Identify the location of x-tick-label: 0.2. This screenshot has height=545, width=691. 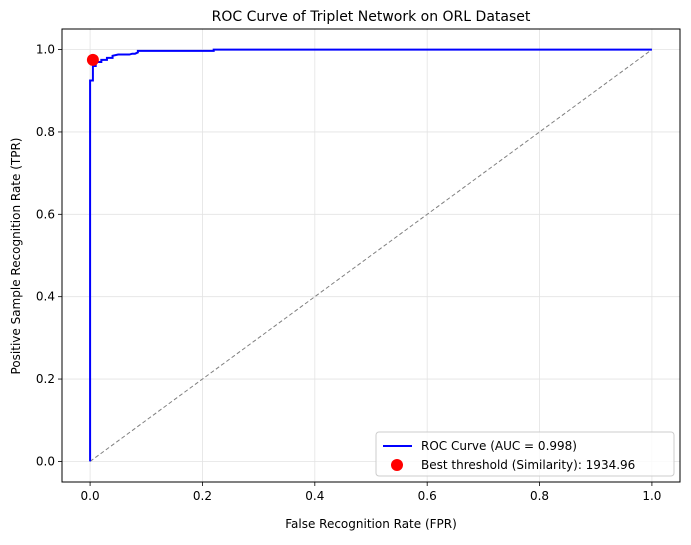
(202, 496).